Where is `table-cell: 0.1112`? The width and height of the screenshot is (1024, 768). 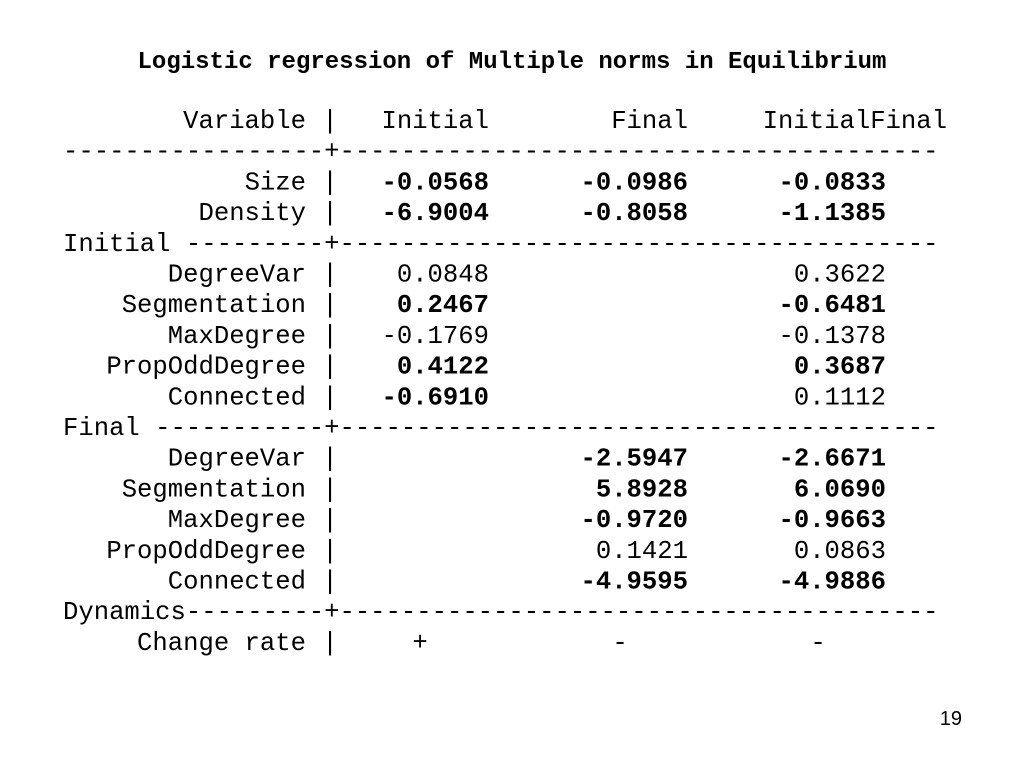
table-cell: 0.1112 is located at coordinates (840, 397).